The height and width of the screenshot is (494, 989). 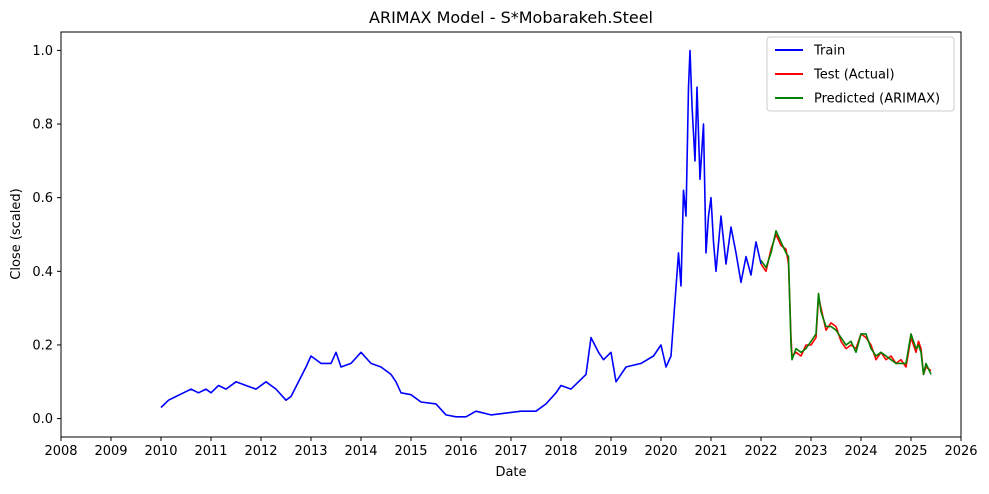 I want to click on x-tick-label: 2013, so click(x=310, y=451).